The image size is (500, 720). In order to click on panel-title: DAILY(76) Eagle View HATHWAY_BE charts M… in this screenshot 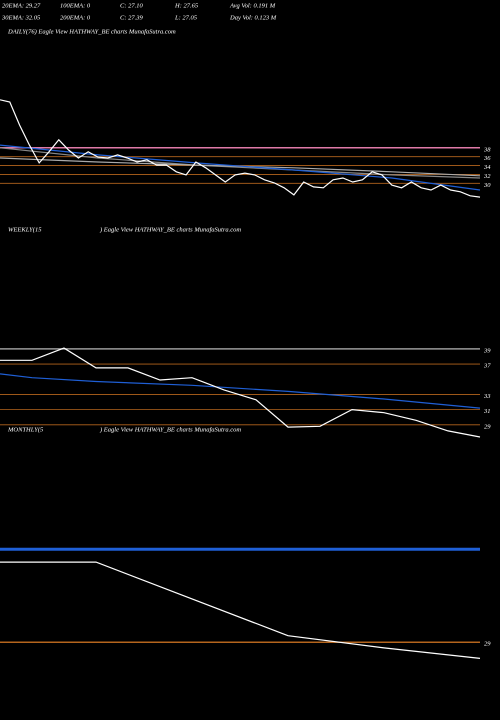, I will do `click(91, 31)`.